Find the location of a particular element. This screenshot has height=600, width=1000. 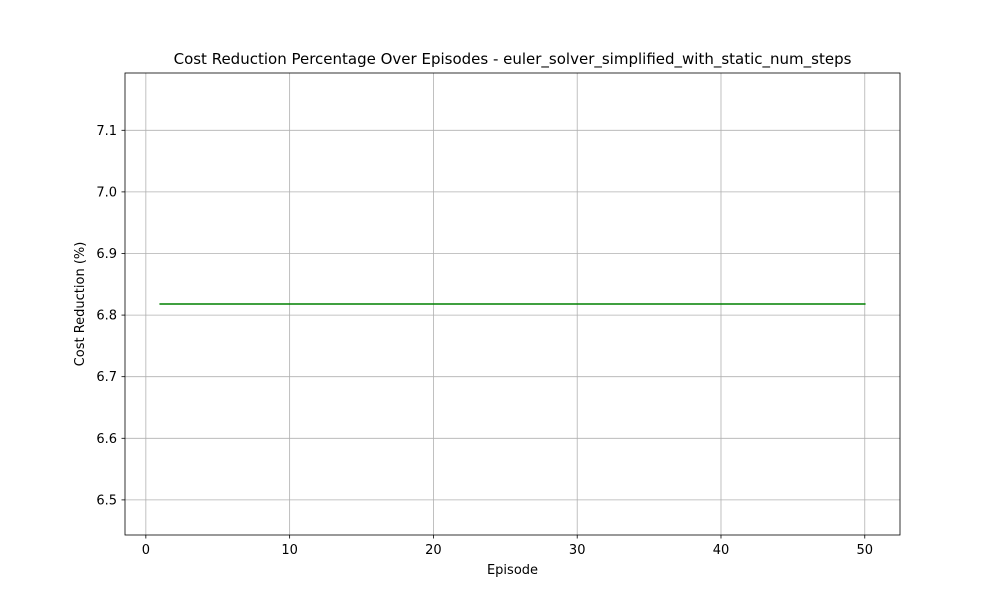

y-tick-label: 7.0 is located at coordinates (106, 192).